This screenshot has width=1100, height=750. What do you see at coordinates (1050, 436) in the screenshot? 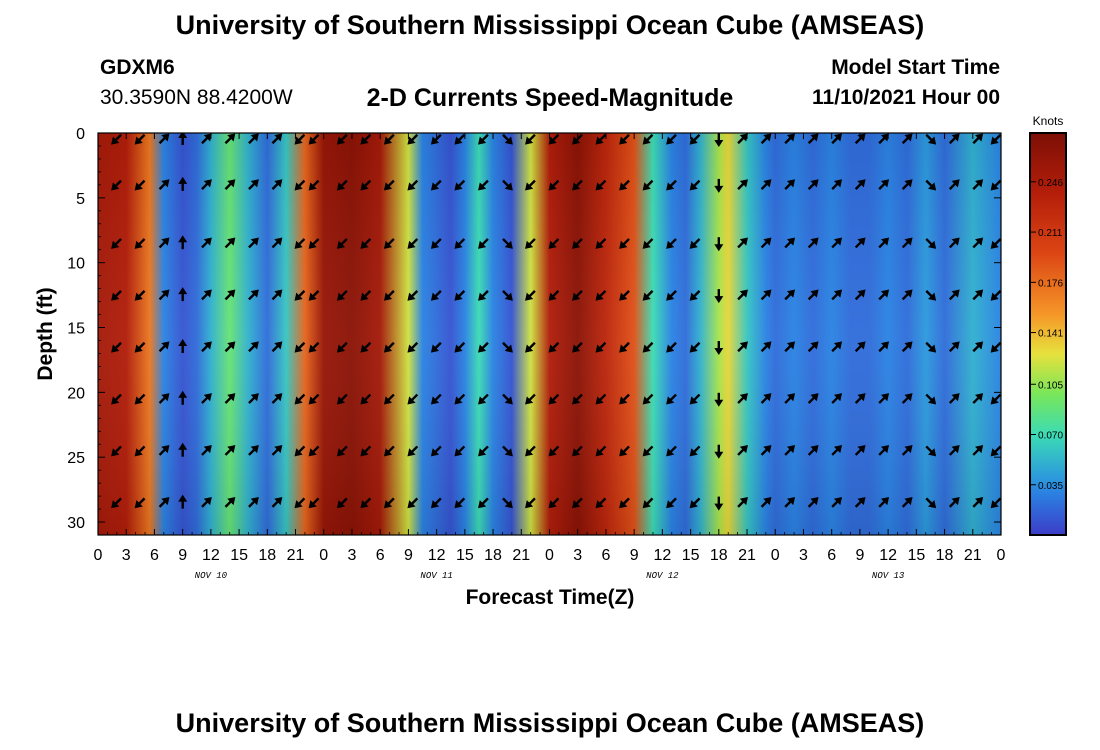
I see `colorbar-tick-label: 0.070` at bounding box center [1050, 436].